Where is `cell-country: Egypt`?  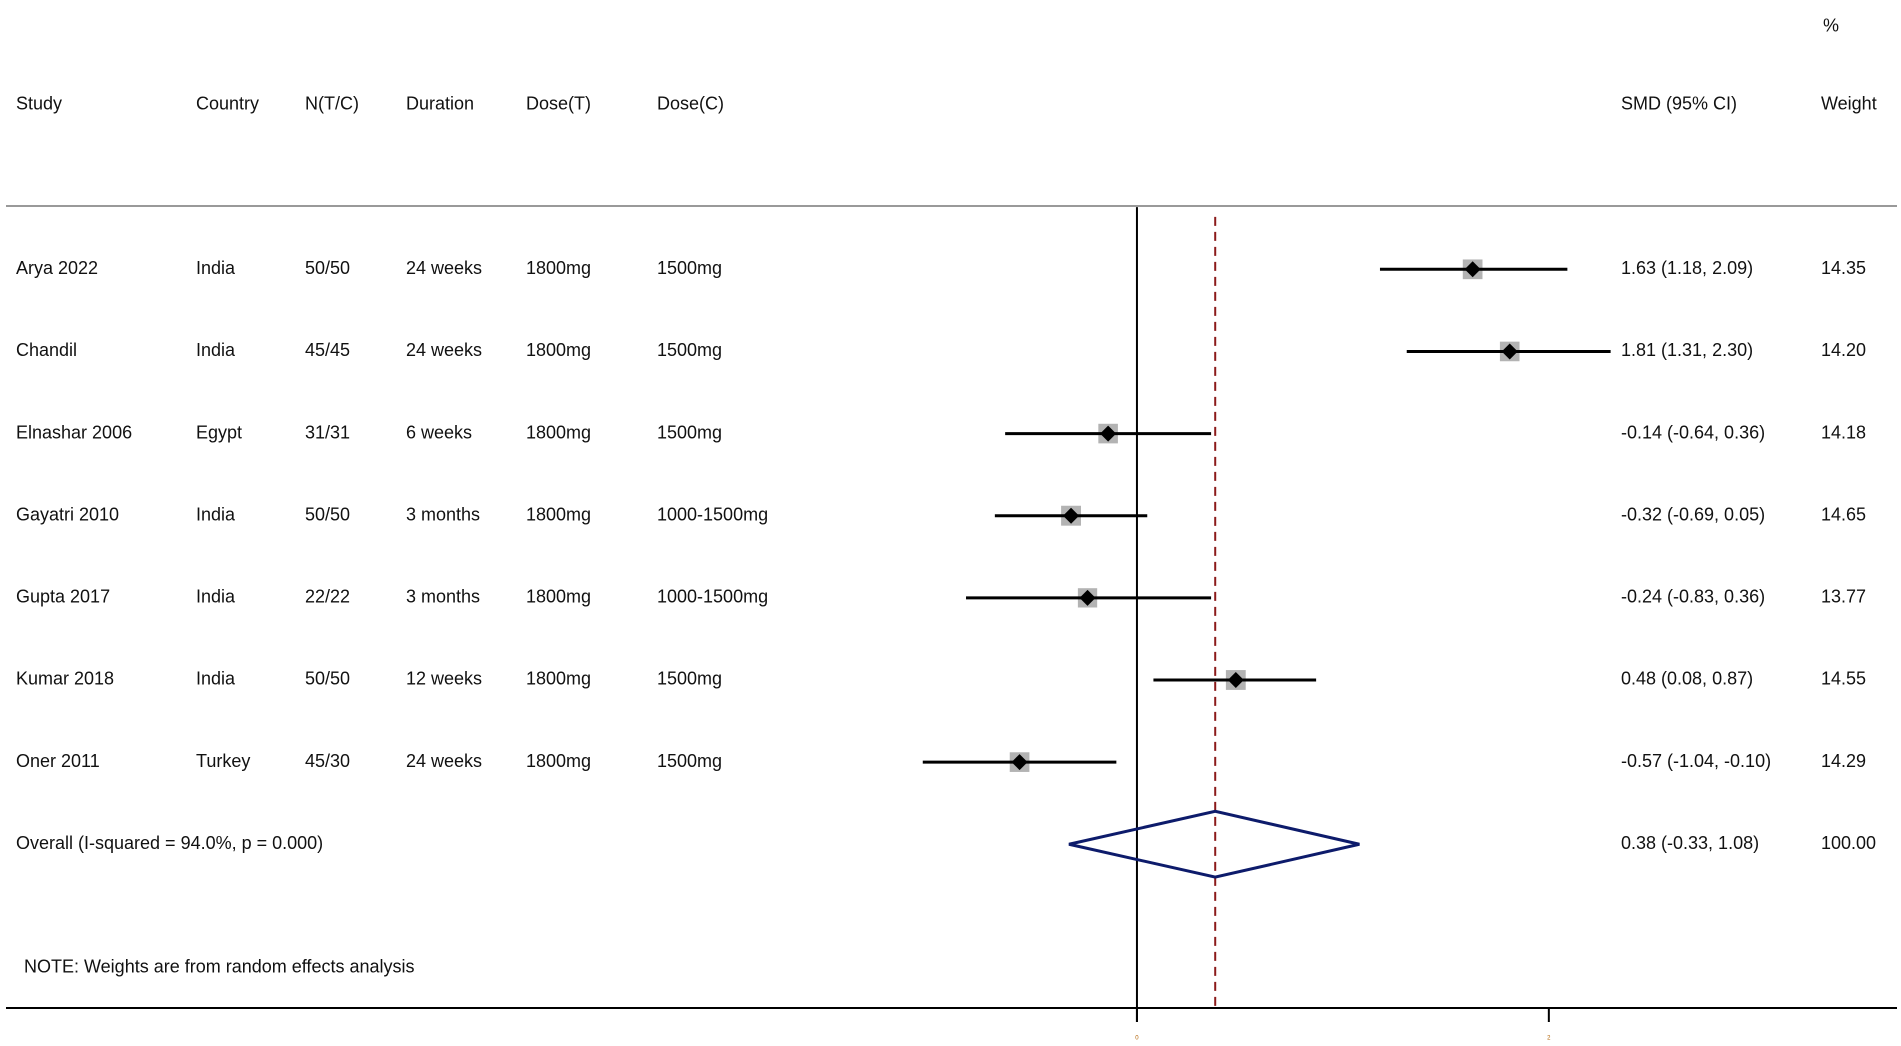
cell-country: Egypt is located at coordinates (219, 432).